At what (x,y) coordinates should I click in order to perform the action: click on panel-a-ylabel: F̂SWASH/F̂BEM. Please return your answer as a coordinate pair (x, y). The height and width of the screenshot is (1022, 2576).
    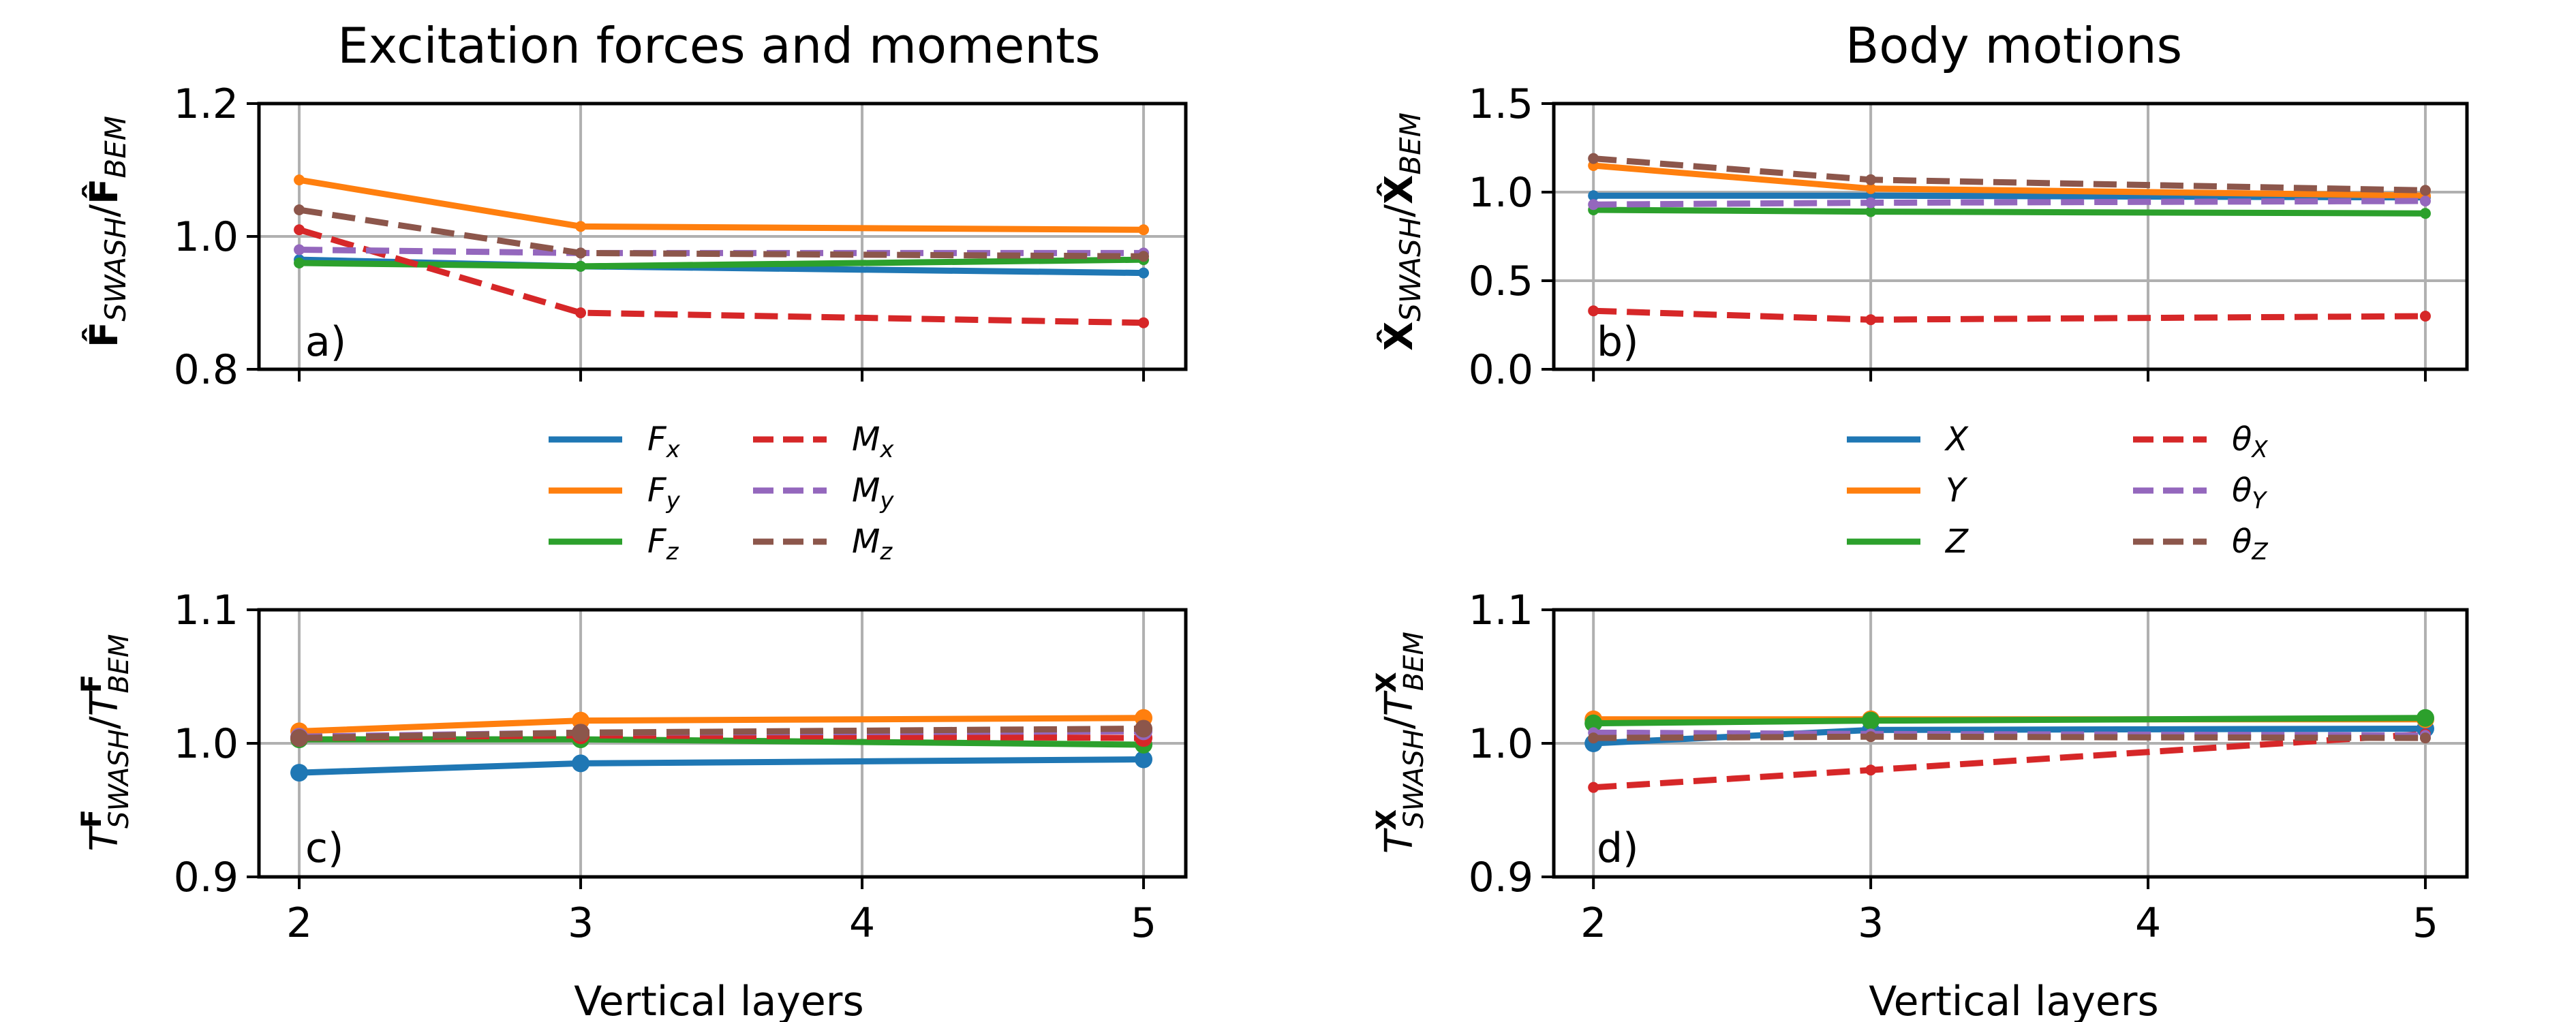
    Looking at the image, I should click on (107, 232).